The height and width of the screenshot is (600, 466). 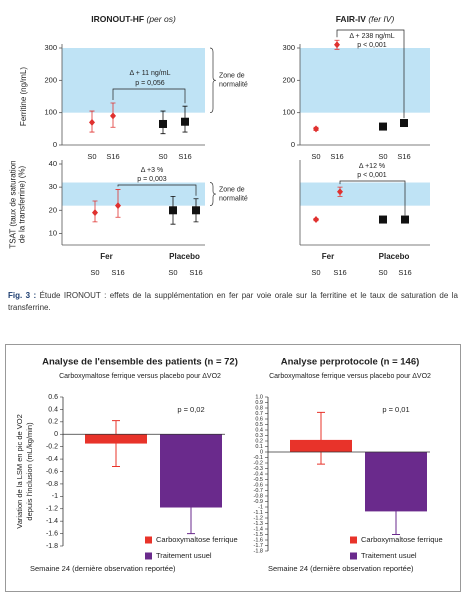 I want to click on y-tick-label: 100, so click(x=50, y=112).